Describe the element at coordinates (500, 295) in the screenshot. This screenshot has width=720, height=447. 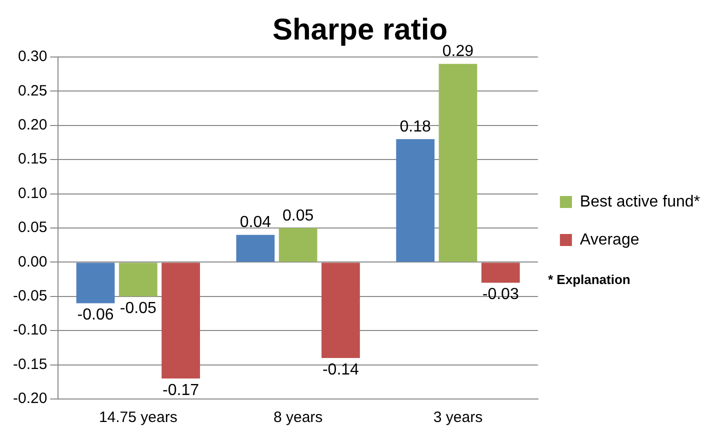
I see `data-label: -0.03` at that location.